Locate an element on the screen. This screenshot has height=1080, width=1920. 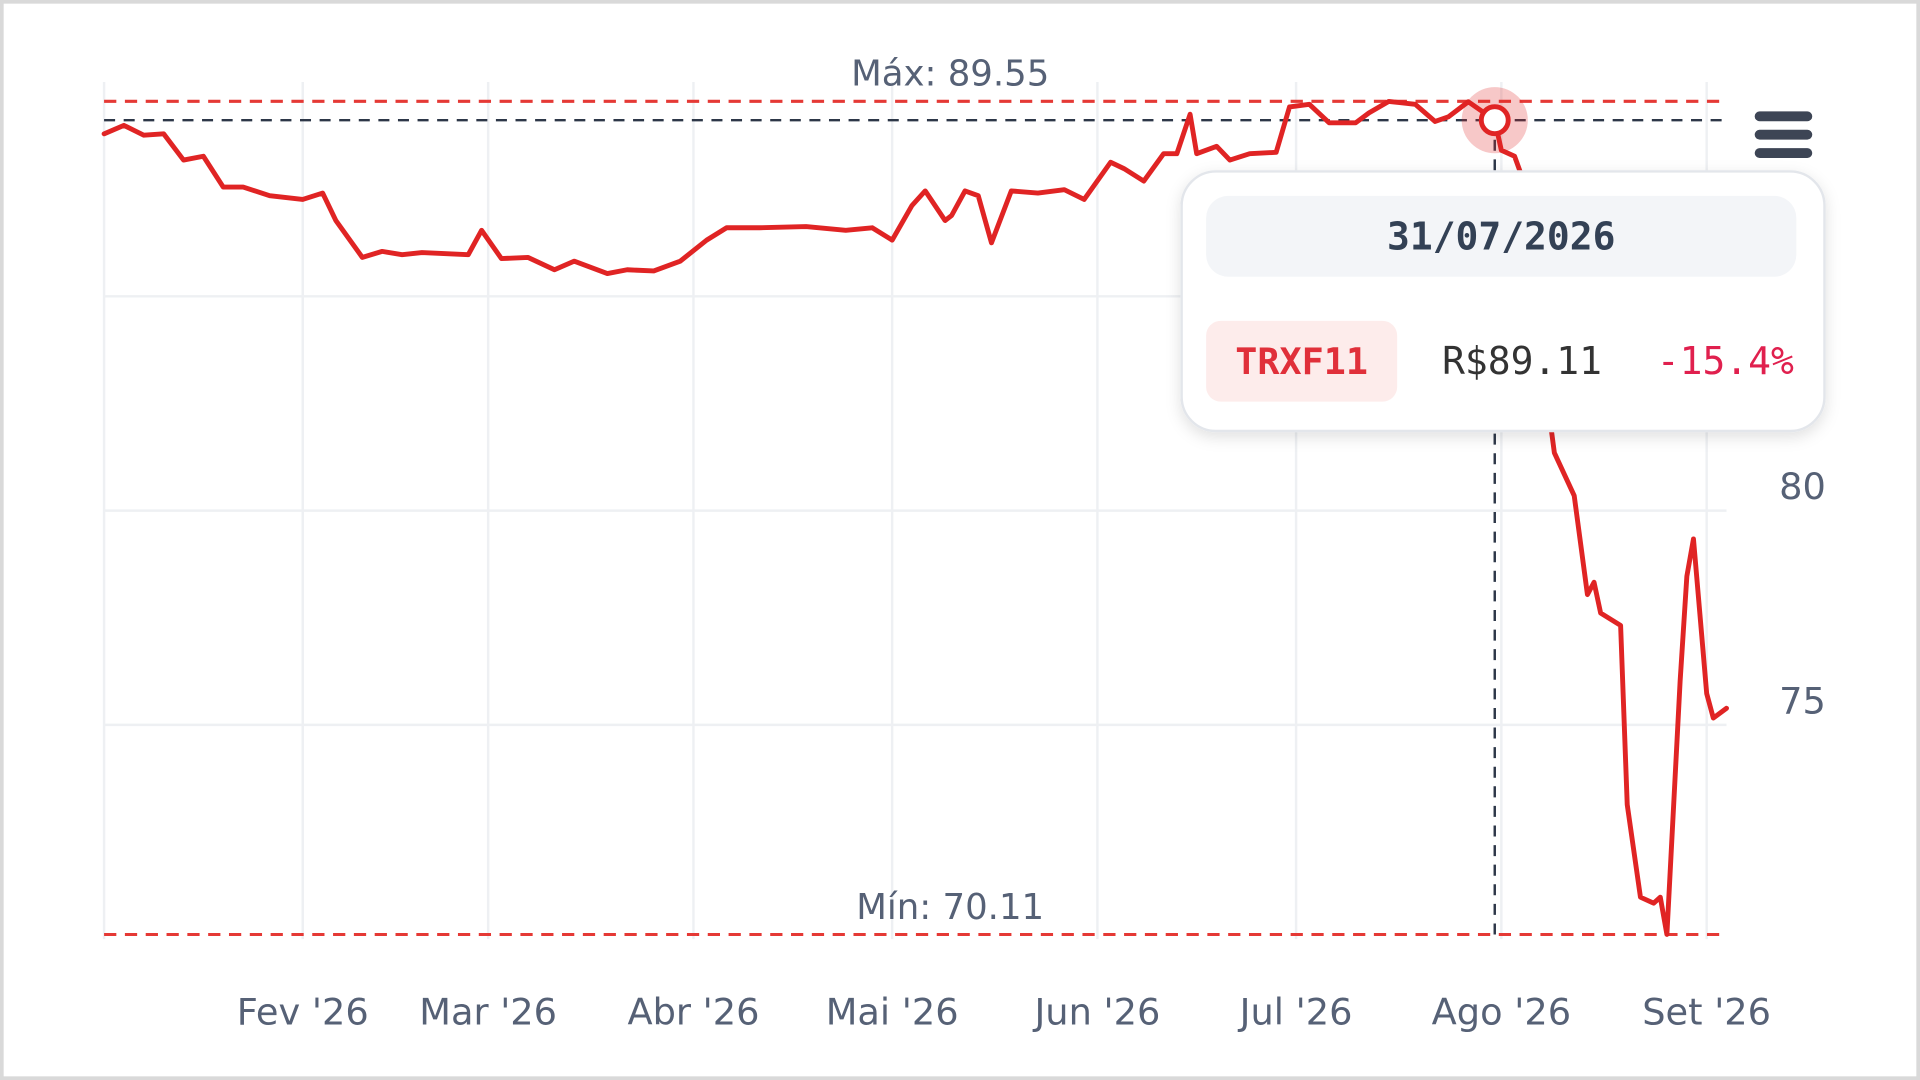
x-tick-label: Mai '26 is located at coordinates (892, 1011).